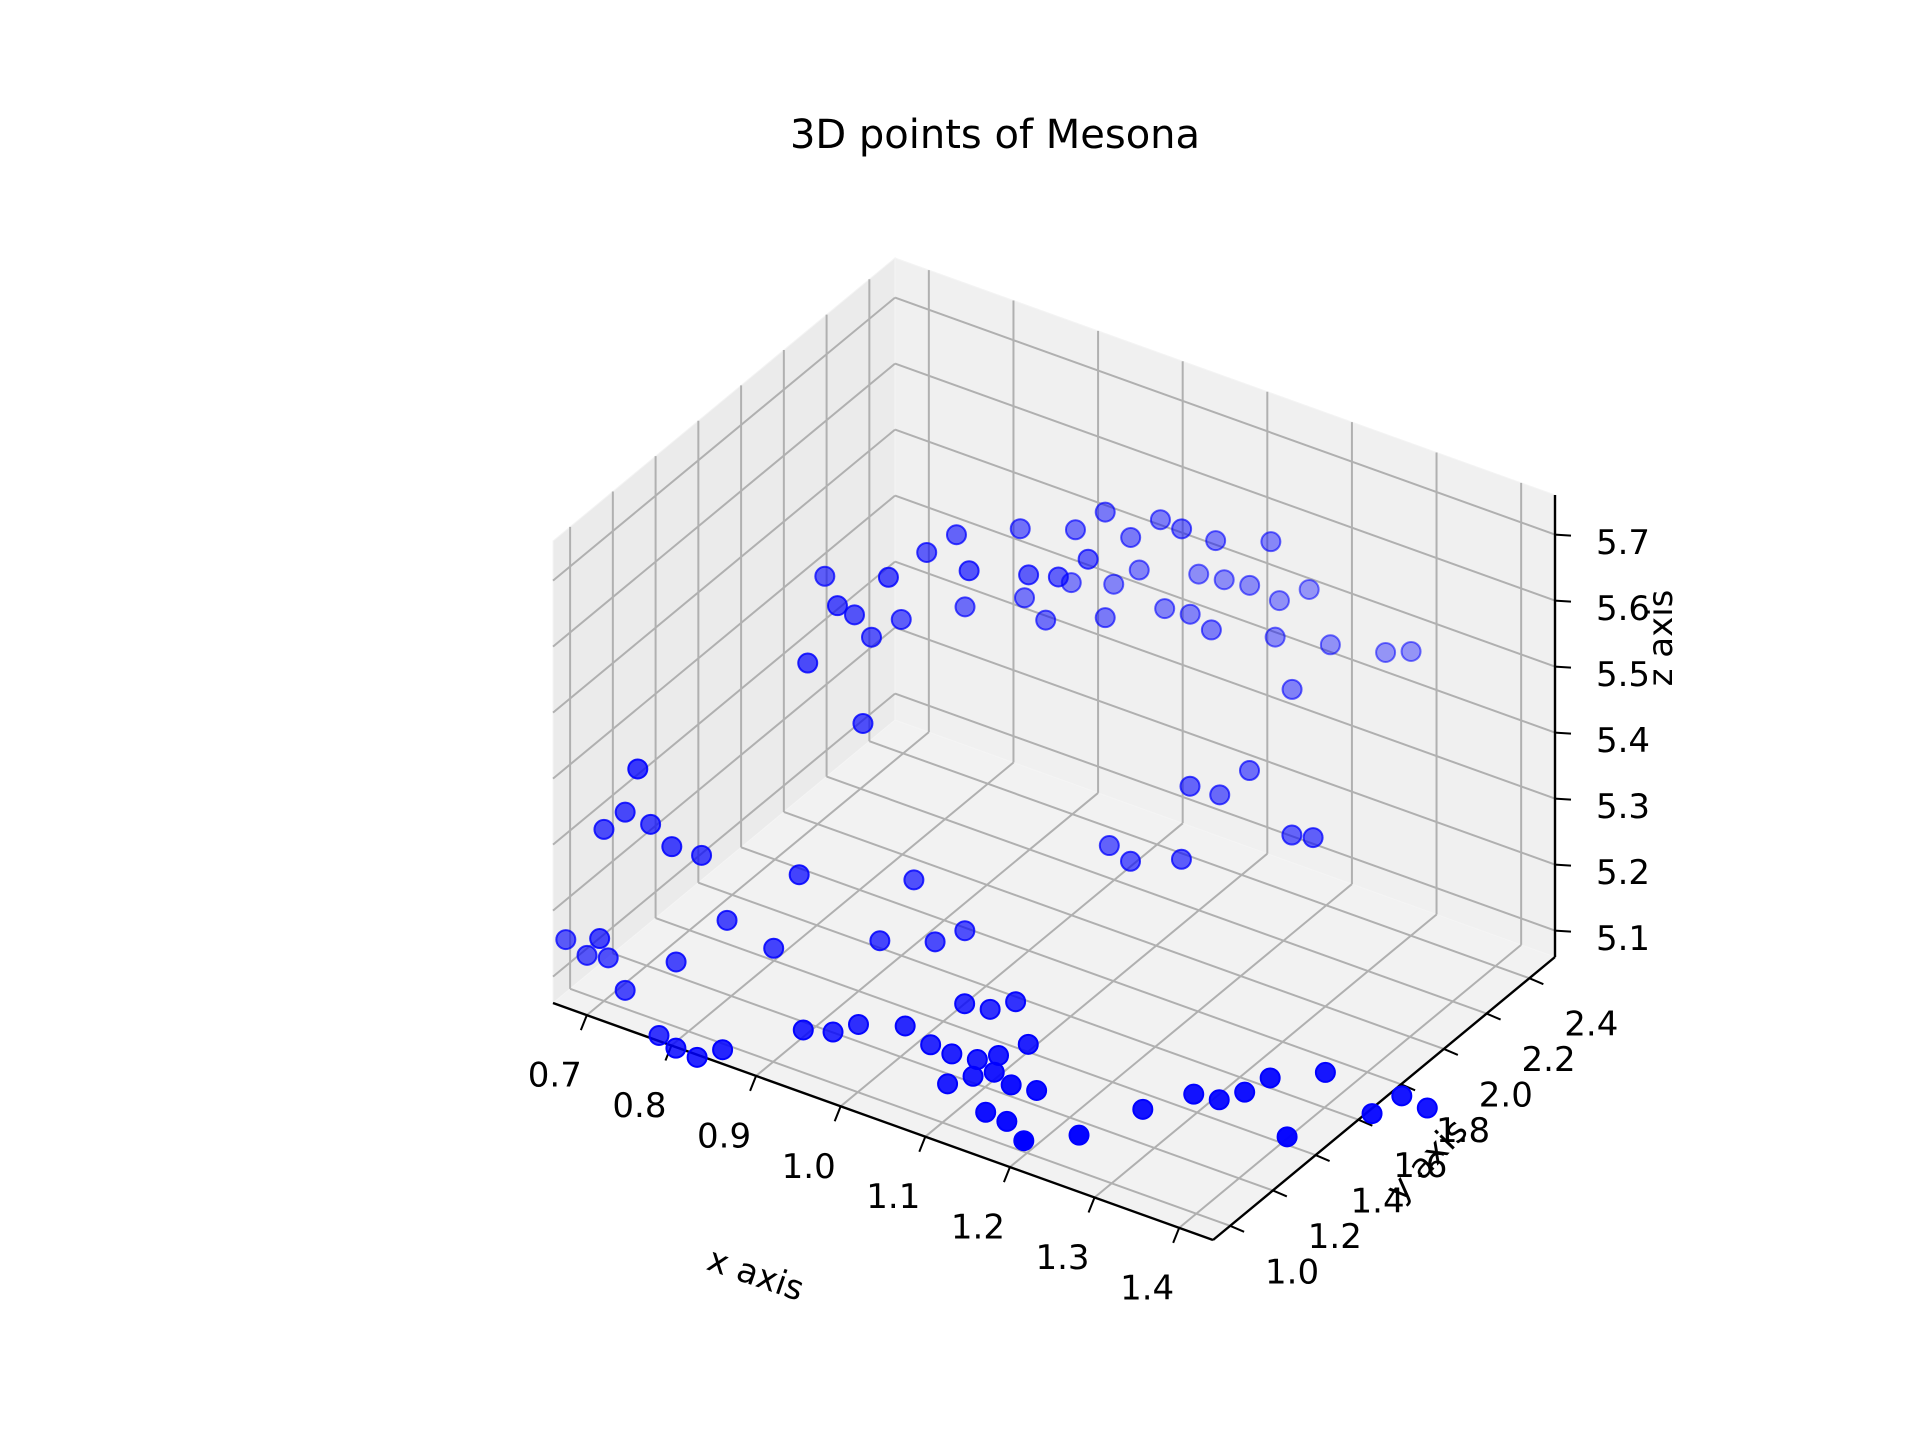 Image resolution: width=1920 pixels, height=1440 pixels. What do you see at coordinates (1463, 1131) in the screenshot?
I see `y-tick-label: 1.8` at bounding box center [1463, 1131].